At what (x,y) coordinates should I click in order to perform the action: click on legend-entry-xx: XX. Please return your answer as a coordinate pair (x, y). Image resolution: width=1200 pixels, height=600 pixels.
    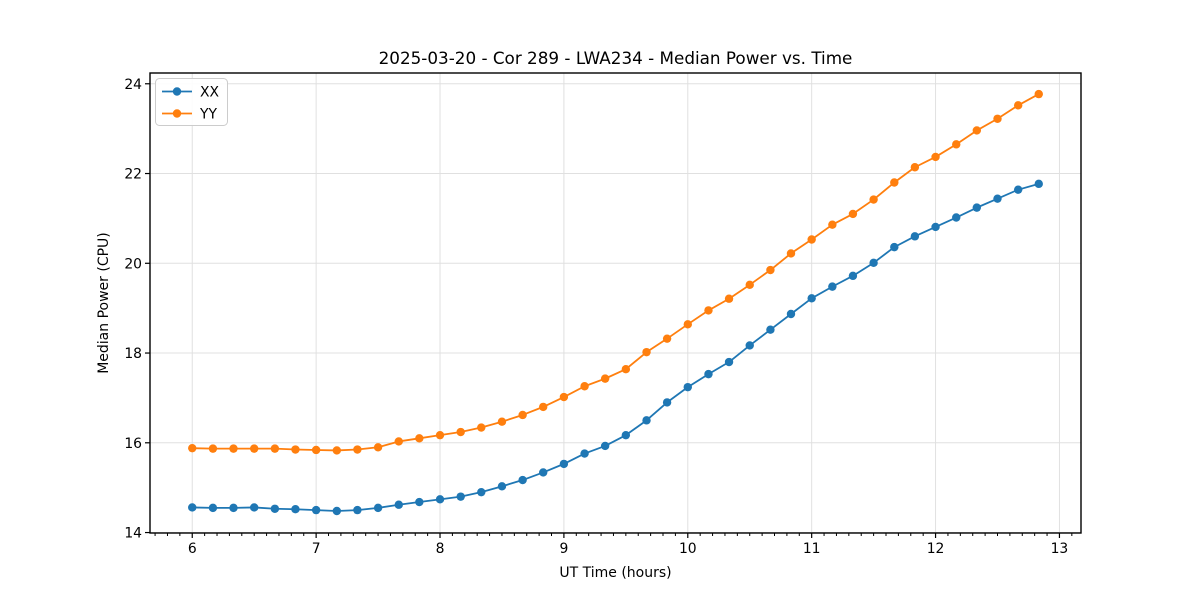
    Looking at the image, I should click on (191, 93).